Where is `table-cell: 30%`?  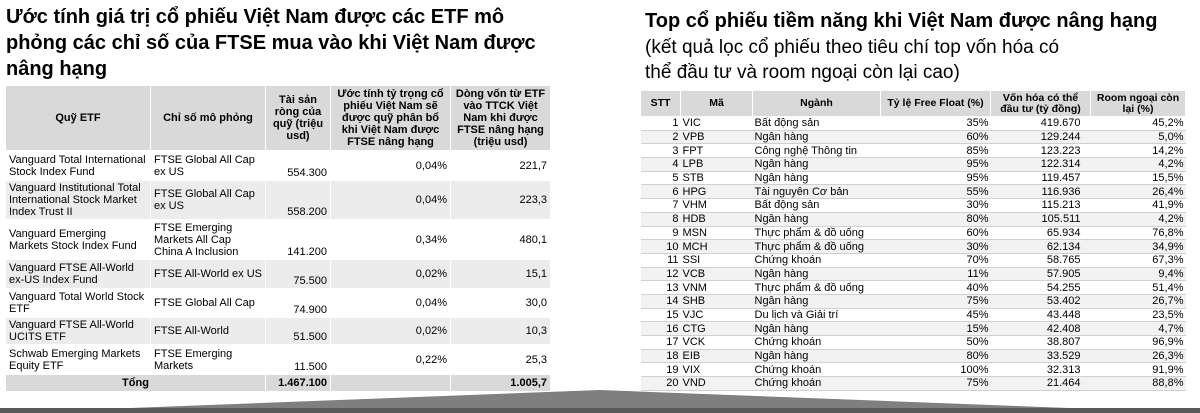
table-cell: 30% is located at coordinates (935, 205).